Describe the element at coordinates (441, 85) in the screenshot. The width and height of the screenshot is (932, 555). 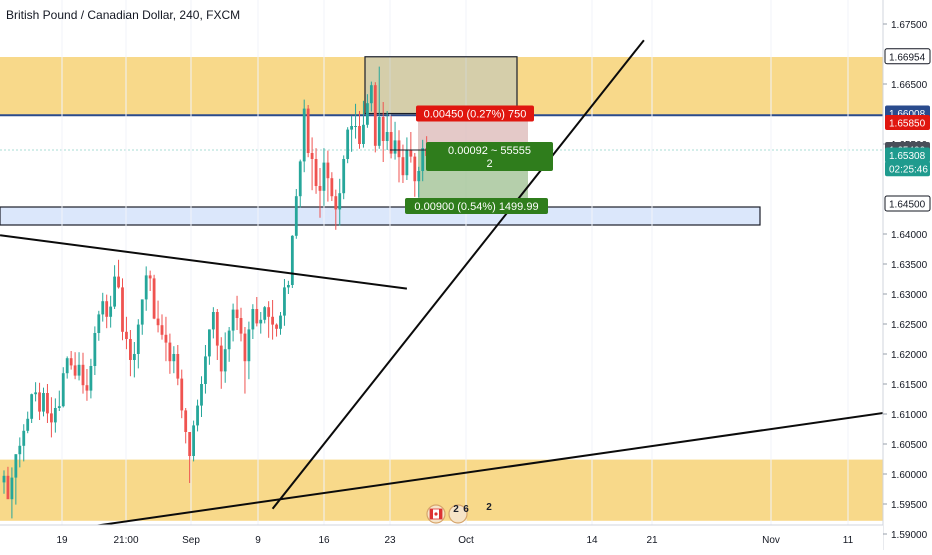
I see `stop-zone-box` at that location.